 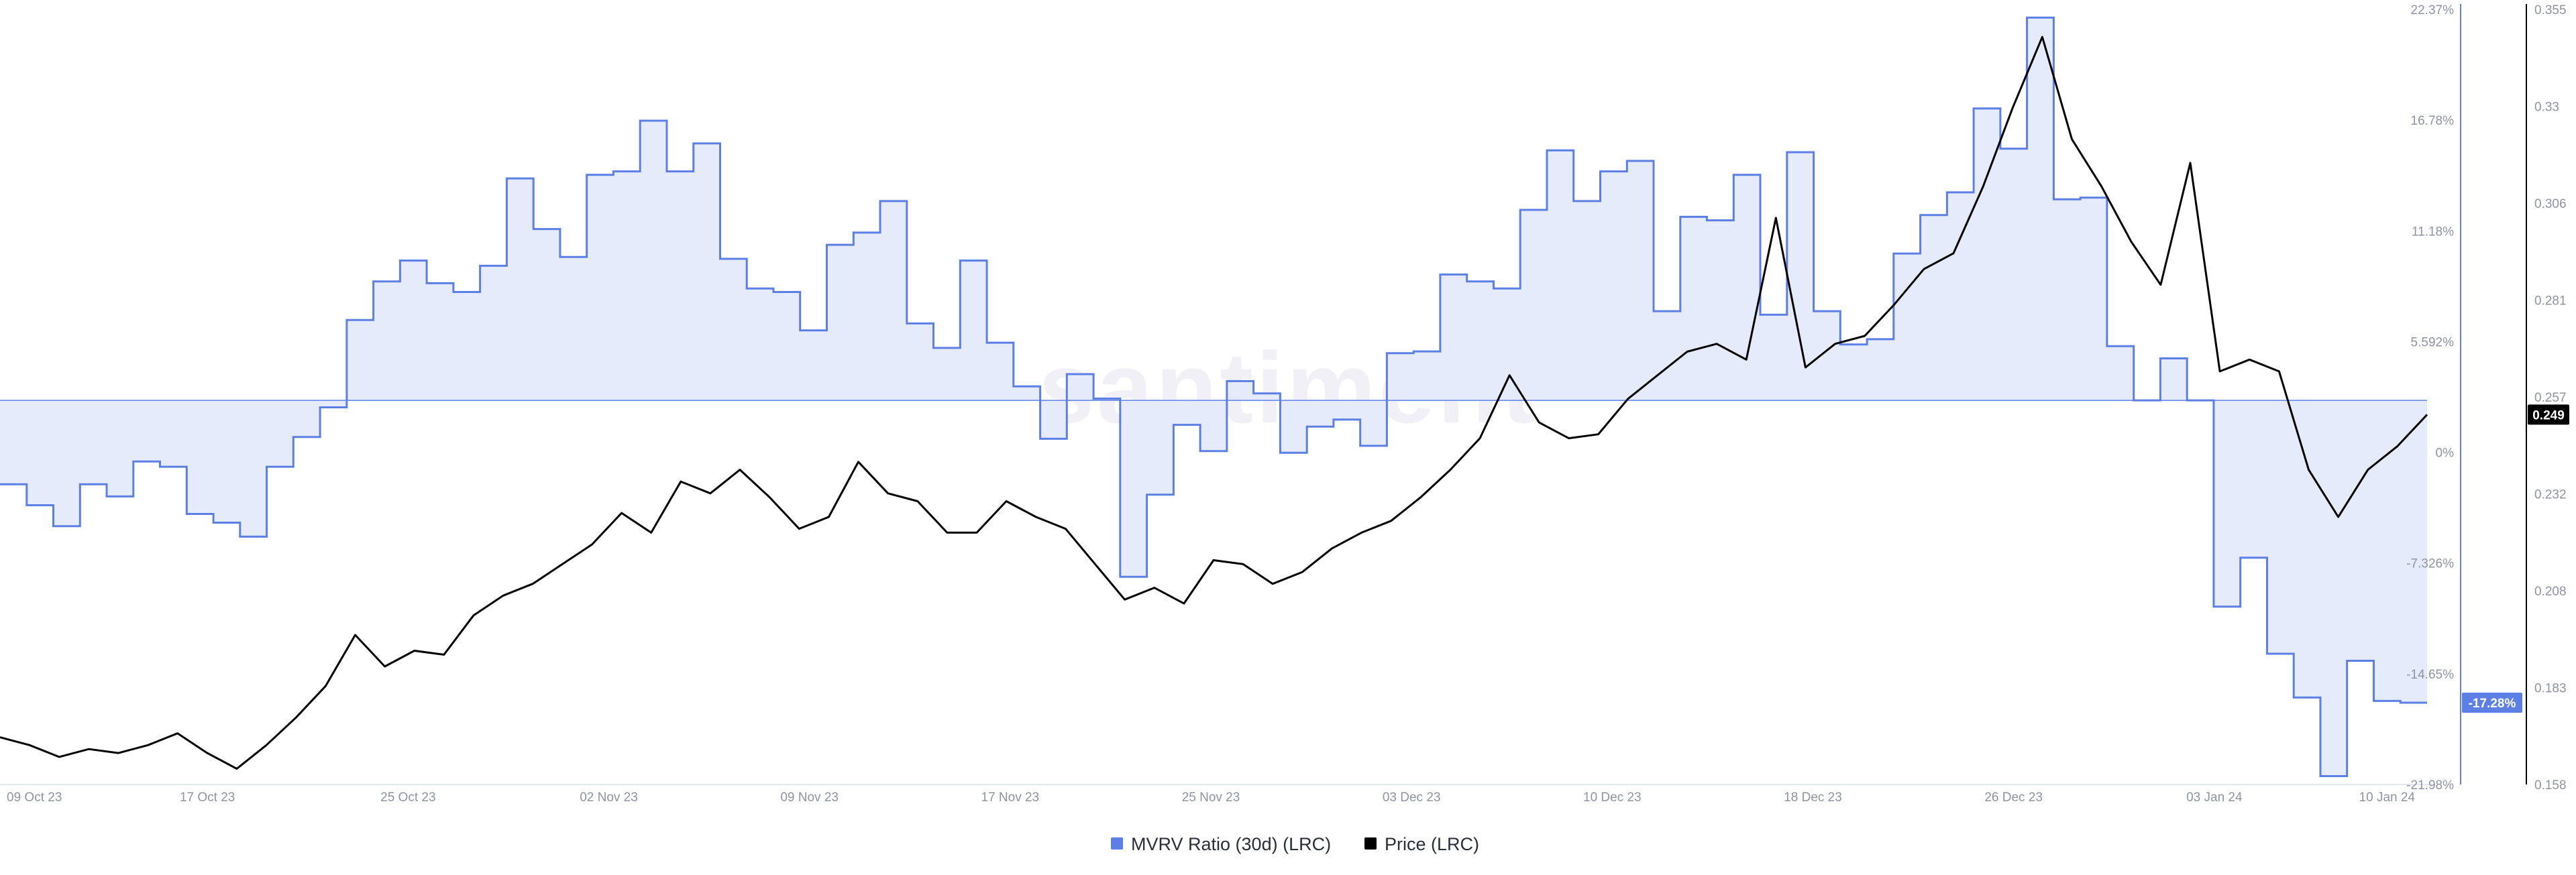 I want to click on x-tick-label: 03 Dec 23, so click(x=1412, y=798).